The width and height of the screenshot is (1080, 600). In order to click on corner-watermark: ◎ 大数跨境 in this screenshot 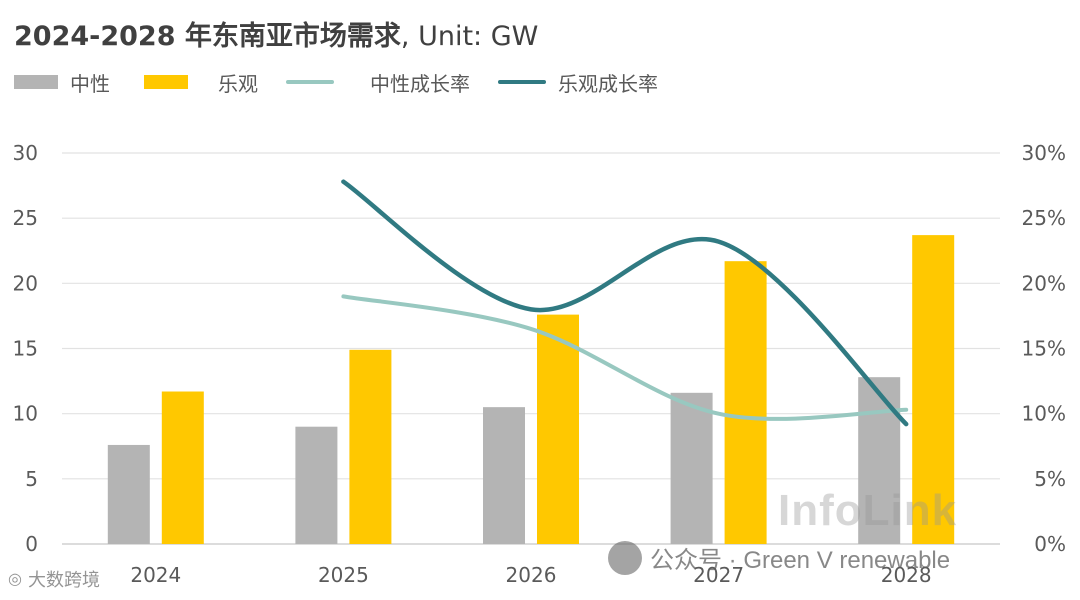, I will do `click(54, 579)`.